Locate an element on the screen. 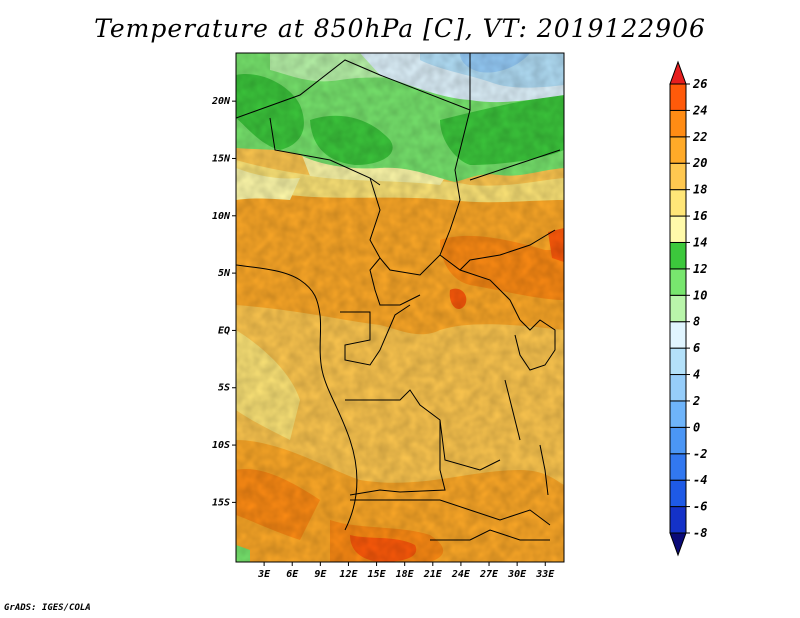 The image size is (800, 618). border-lake-victoria is located at coordinates (535, 345).